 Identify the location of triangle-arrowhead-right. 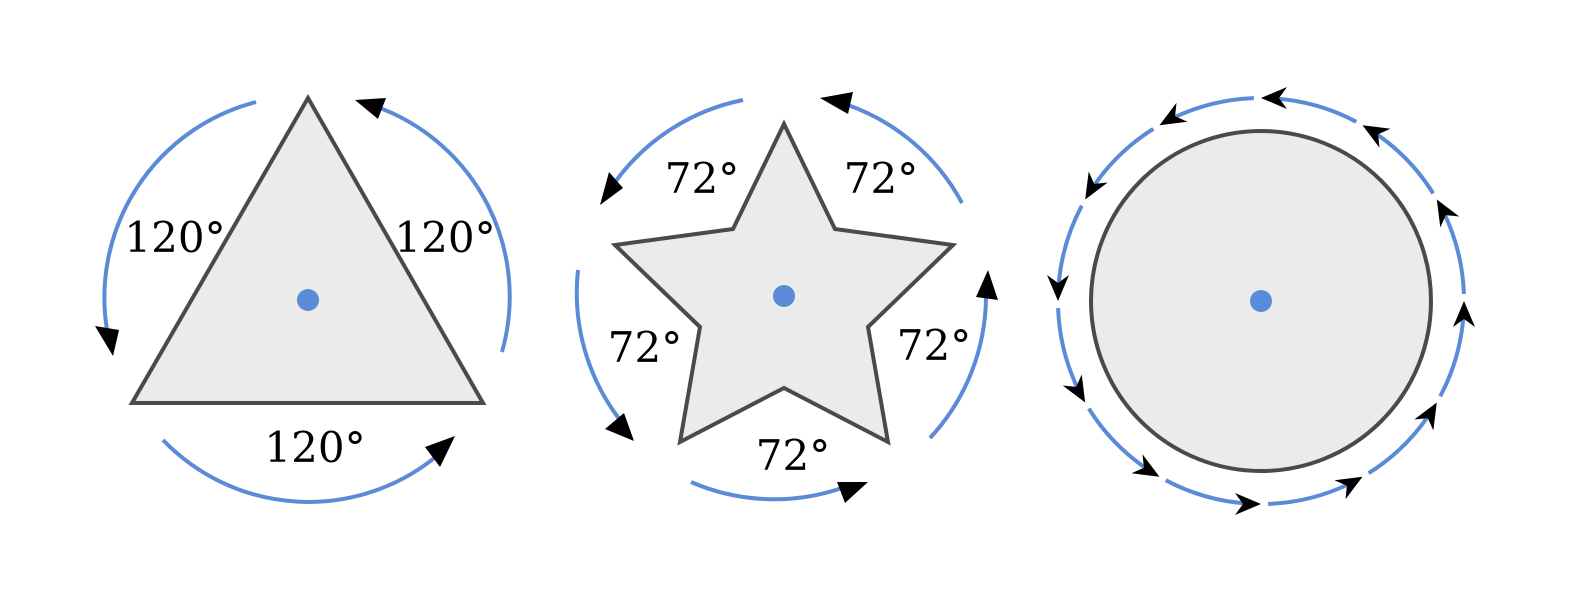
(370, 108).